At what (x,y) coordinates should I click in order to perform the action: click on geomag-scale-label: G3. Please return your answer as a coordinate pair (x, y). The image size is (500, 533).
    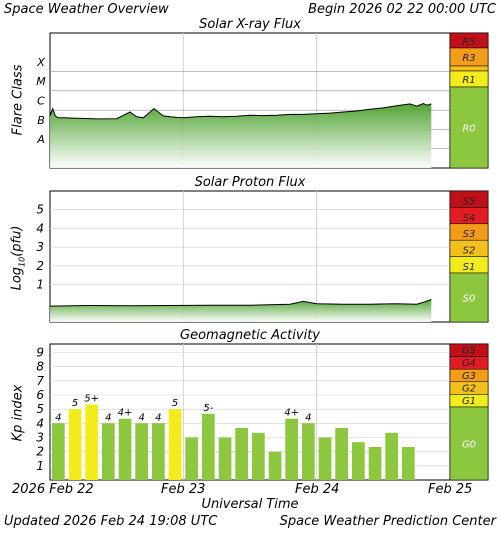
    Looking at the image, I should click on (469, 376).